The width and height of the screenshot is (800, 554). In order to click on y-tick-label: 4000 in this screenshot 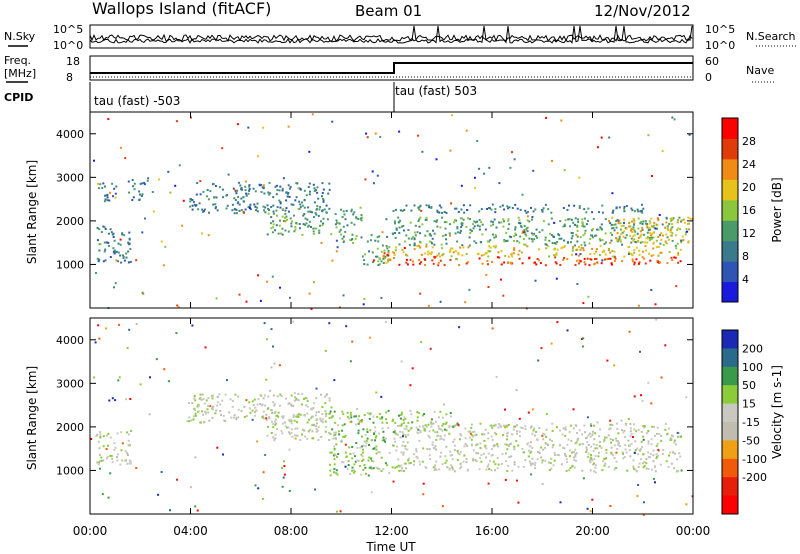, I will do `click(70, 340)`.